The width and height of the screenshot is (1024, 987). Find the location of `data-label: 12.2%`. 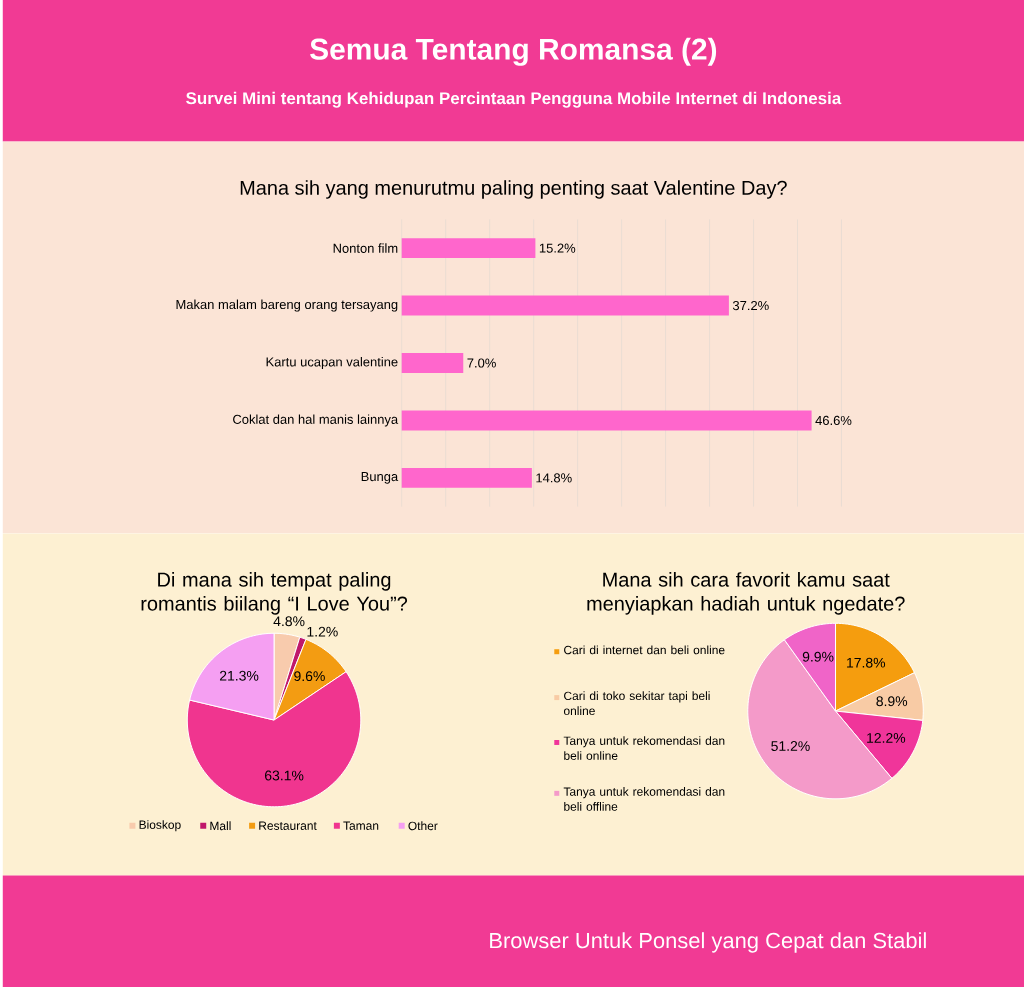

data-label: 12.2% is located at coordinates (886, 737).